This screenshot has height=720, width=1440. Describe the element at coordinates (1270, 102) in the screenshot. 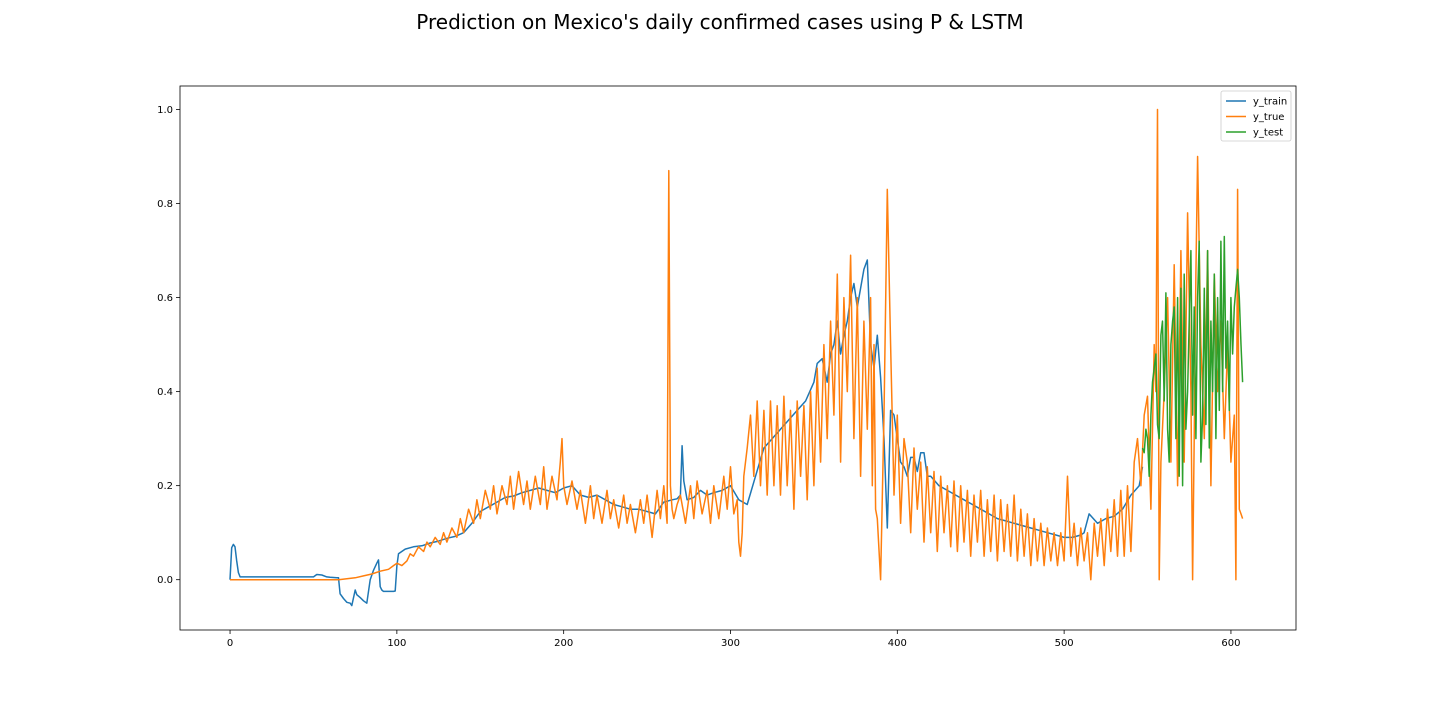

I see `legend-label-y-train: y_train` at that location.